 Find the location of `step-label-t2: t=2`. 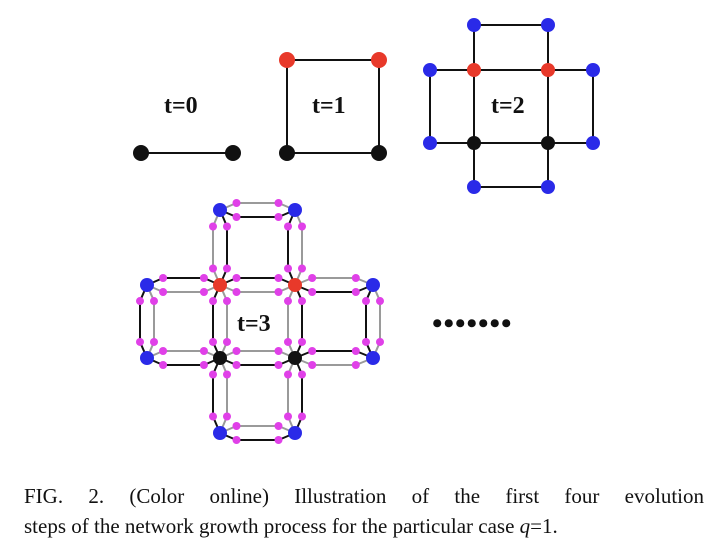

step-label-t2: t=2 is located at coordinates (508, 106).